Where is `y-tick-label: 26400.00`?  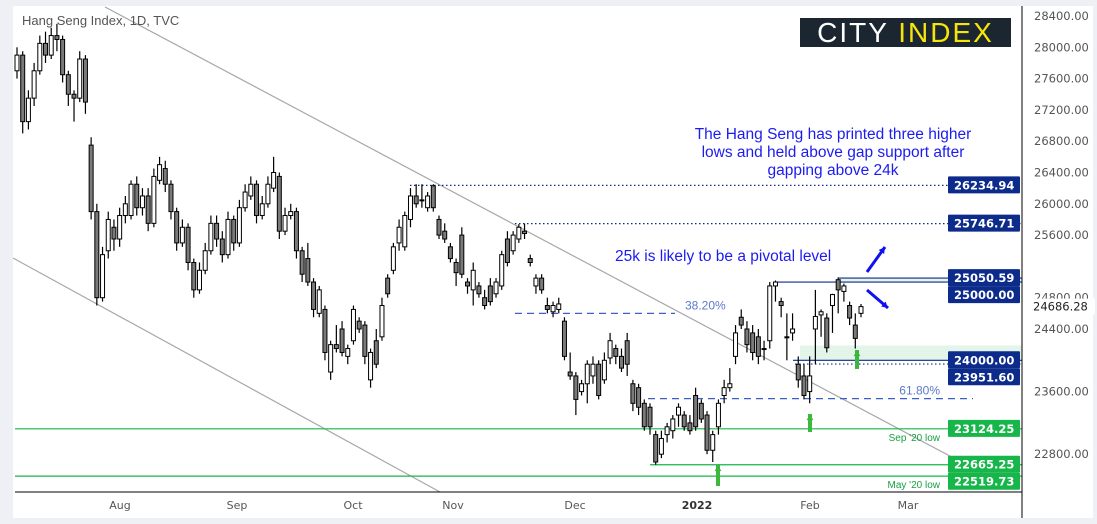
y-tick-label: 26400.00 is located at coordinates (1061, 172).